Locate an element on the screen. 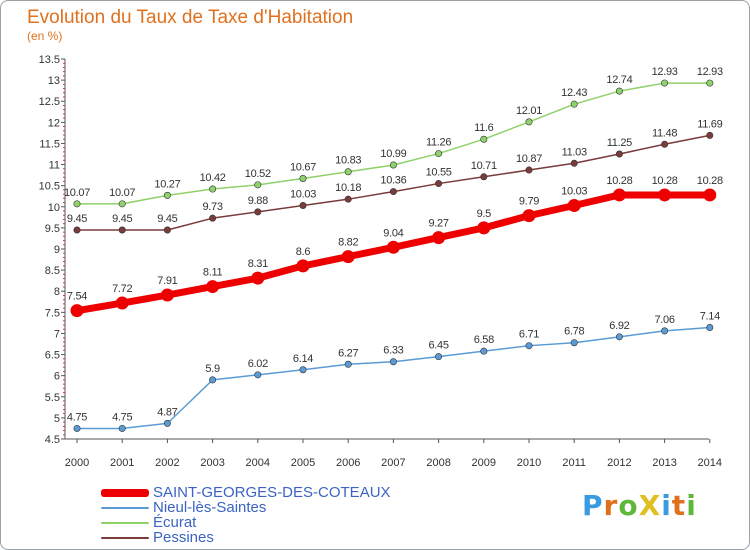  data-label: 8.11 is located at coordinates (213, 273).